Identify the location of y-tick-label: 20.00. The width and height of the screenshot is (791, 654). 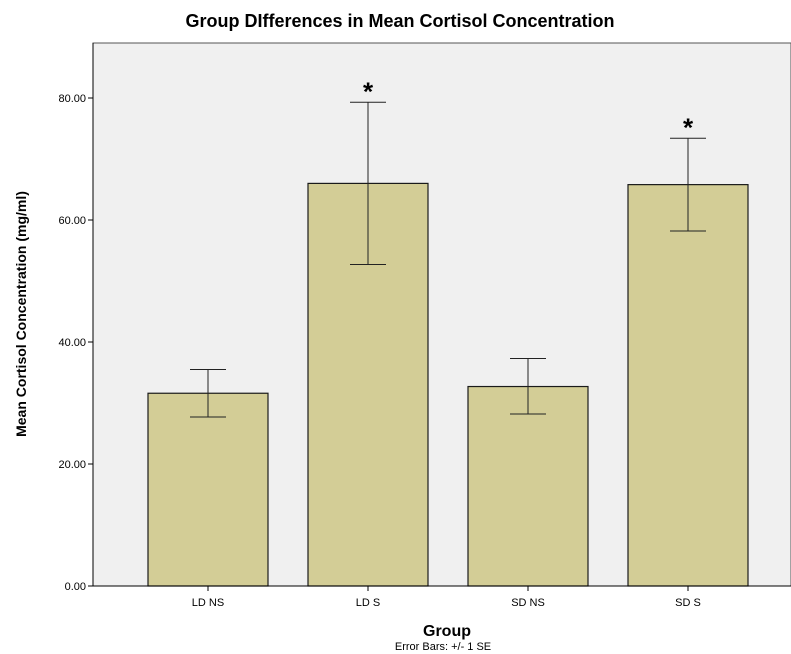
(72, 465).